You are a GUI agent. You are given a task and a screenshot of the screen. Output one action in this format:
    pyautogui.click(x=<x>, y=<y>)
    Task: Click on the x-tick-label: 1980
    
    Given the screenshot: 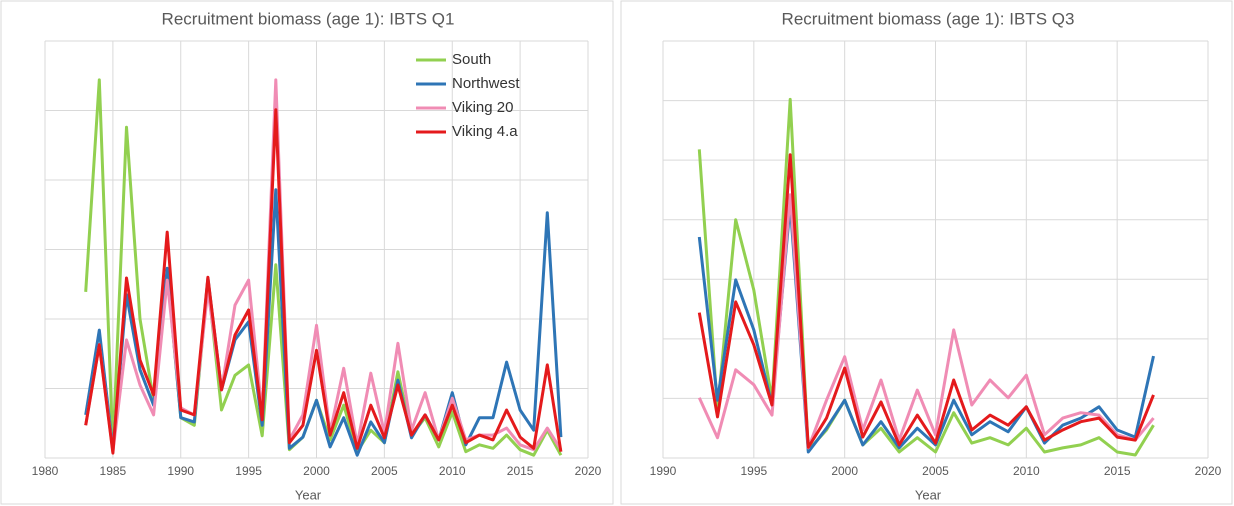 What is the action you would take?
    pyautogui.click(x=45, y=471)
    